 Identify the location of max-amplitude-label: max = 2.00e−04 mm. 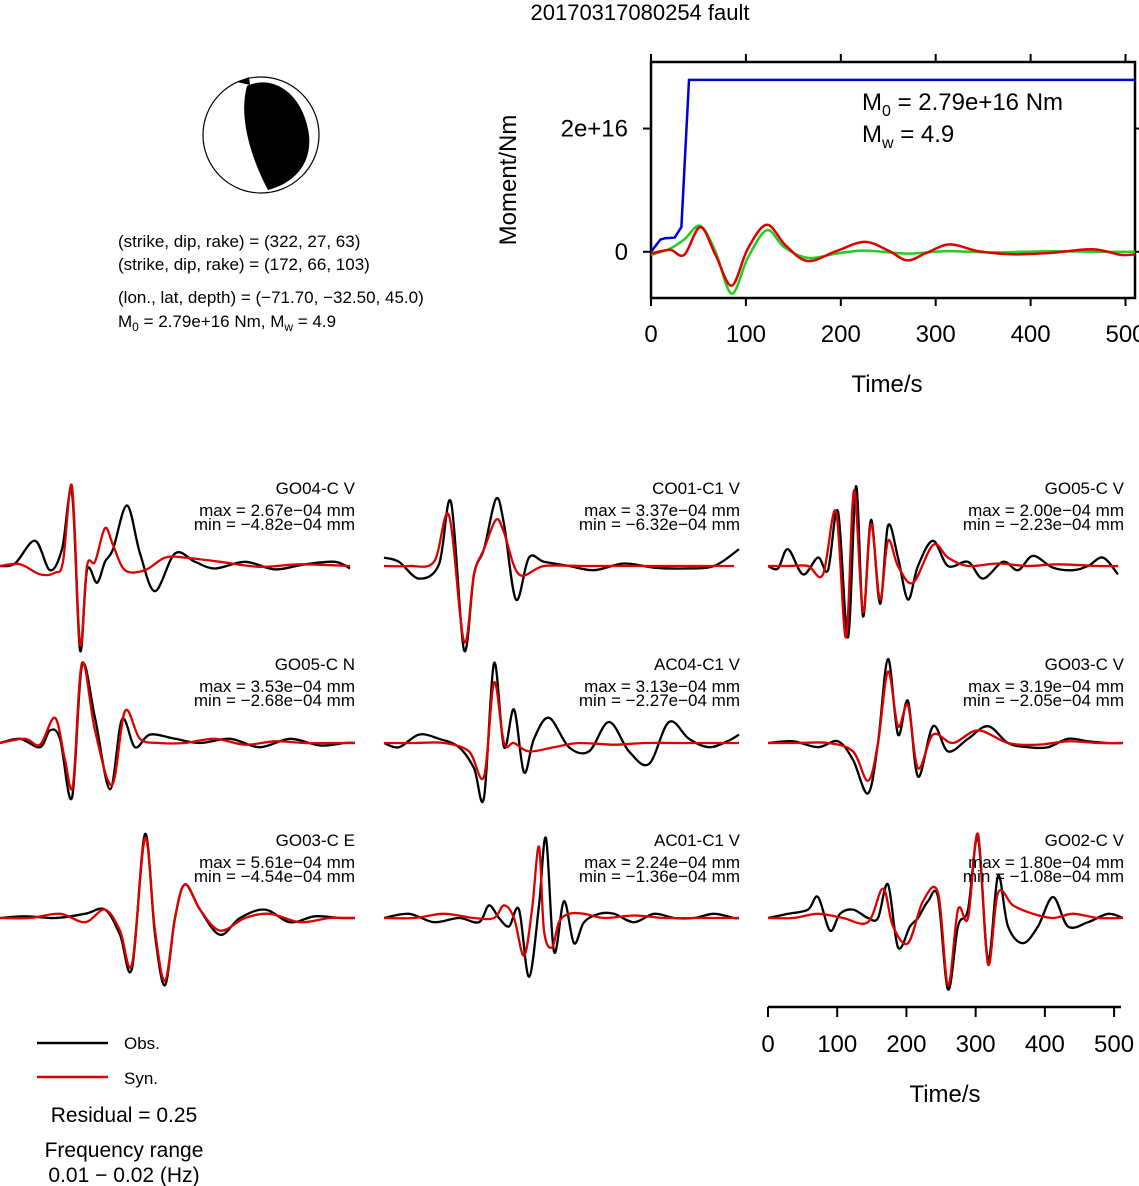
(1046, 510).